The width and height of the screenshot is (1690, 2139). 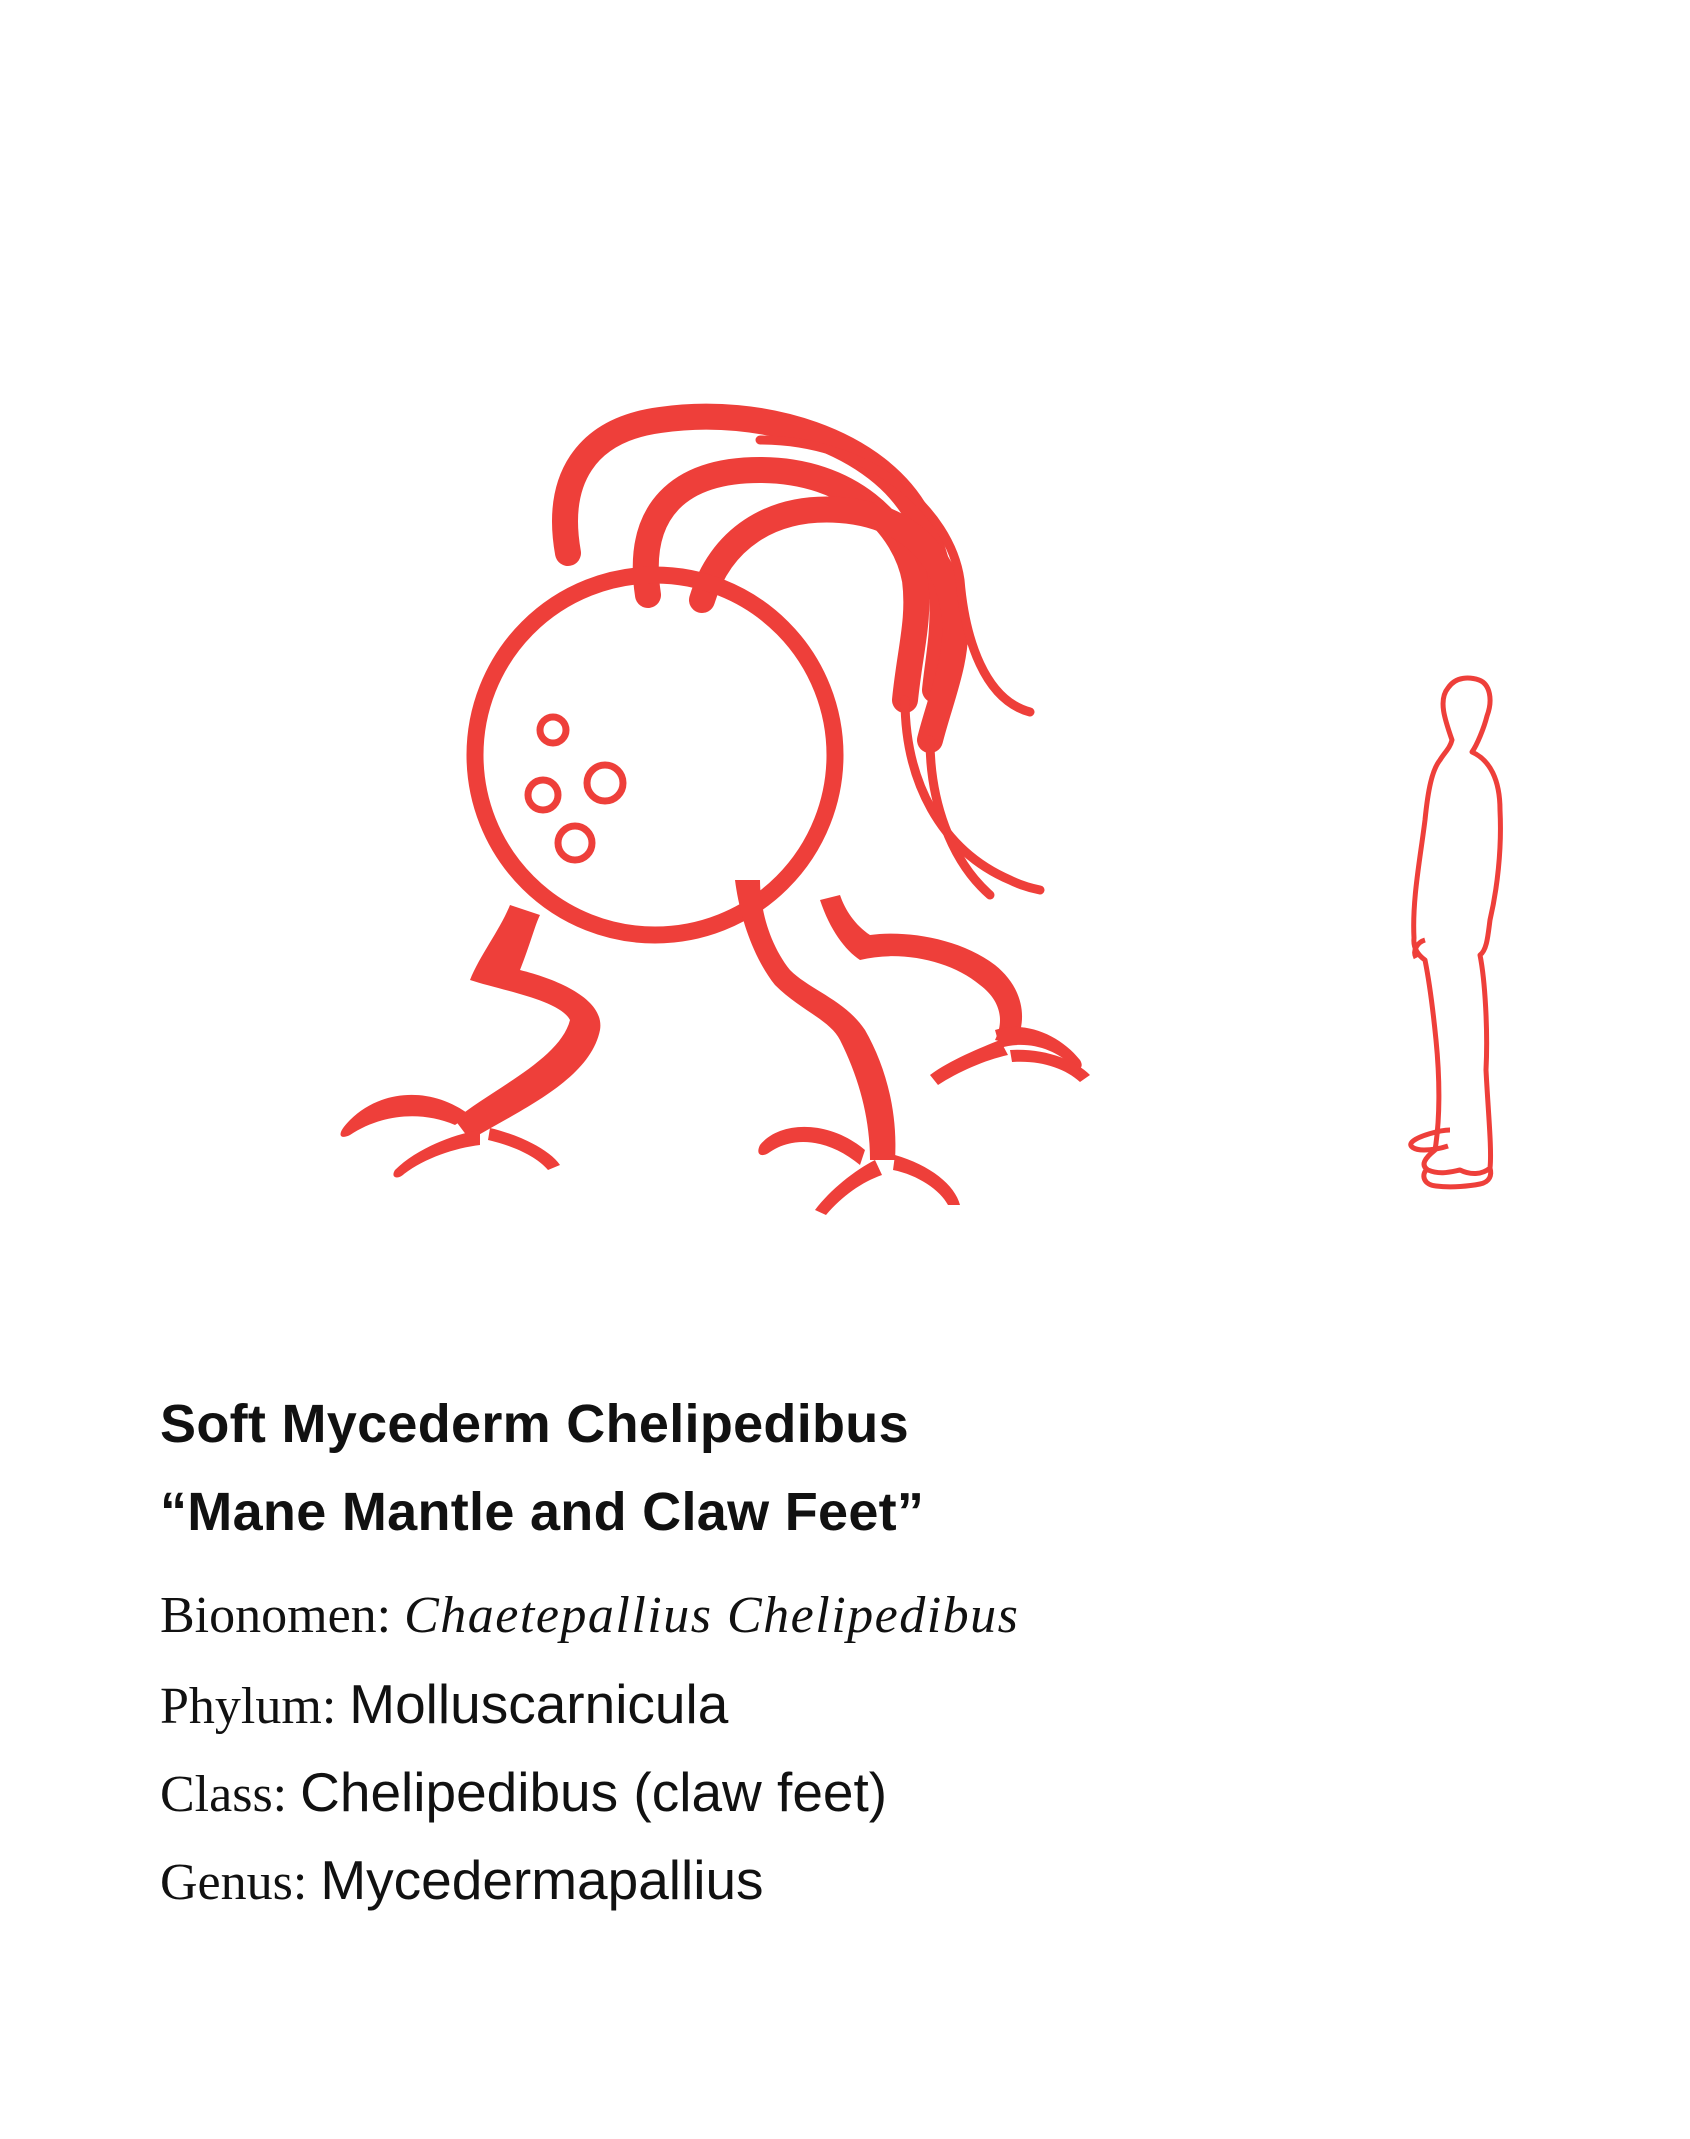 What do you see at coordinates (955, 990) in the screenshot?
I see `creature-leg-right` at bounding box center [955, 990].